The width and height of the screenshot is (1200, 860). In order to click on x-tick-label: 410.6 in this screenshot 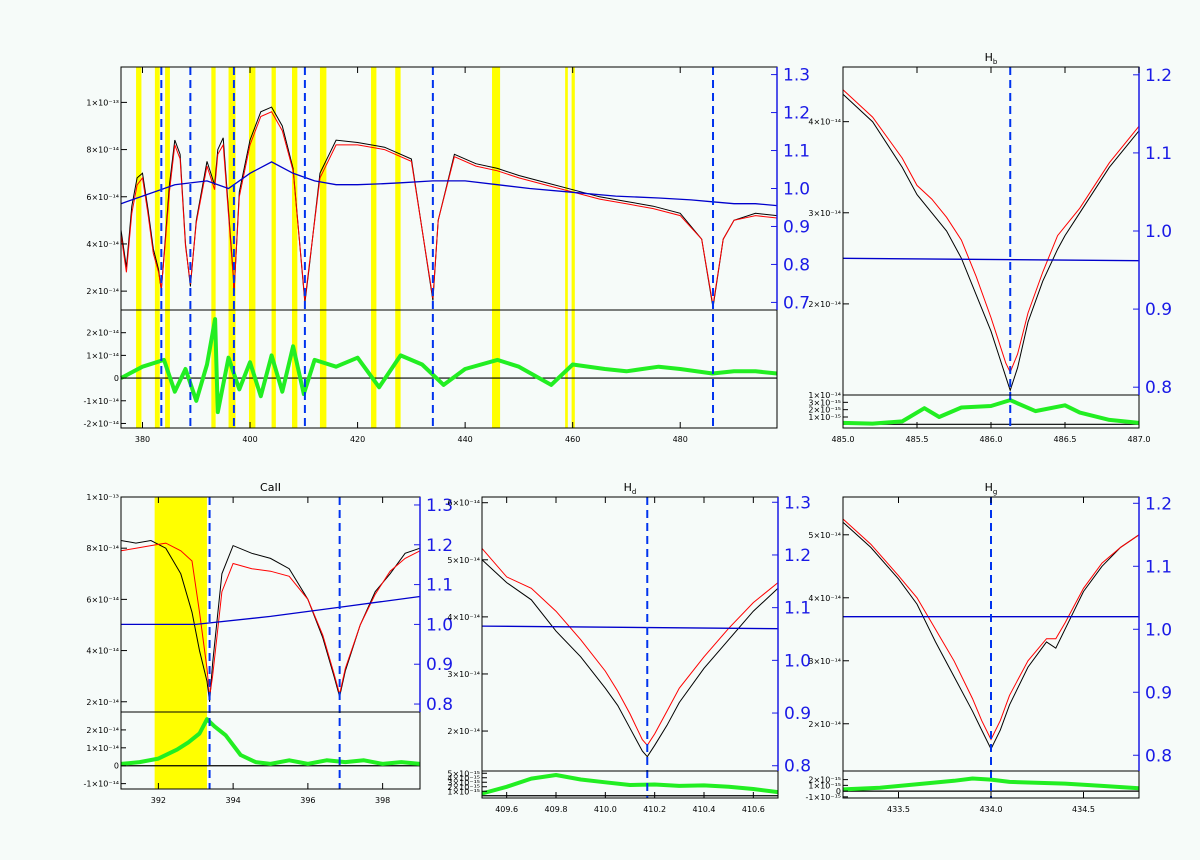, I will do `click(753, 809)`.